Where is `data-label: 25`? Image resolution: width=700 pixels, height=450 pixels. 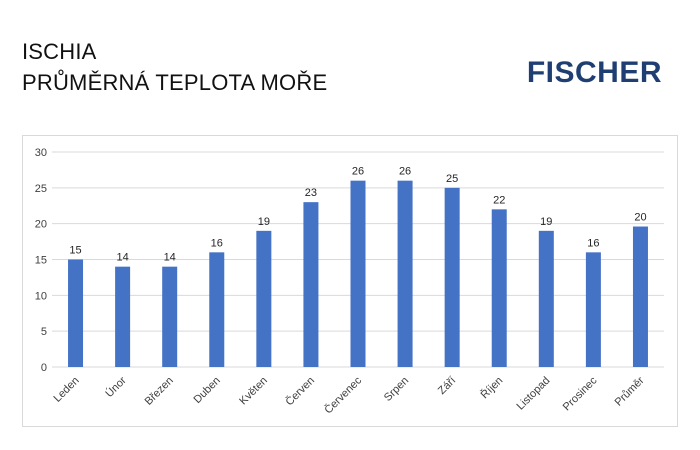 data-label: 25 is located at coordinates (452, 179).